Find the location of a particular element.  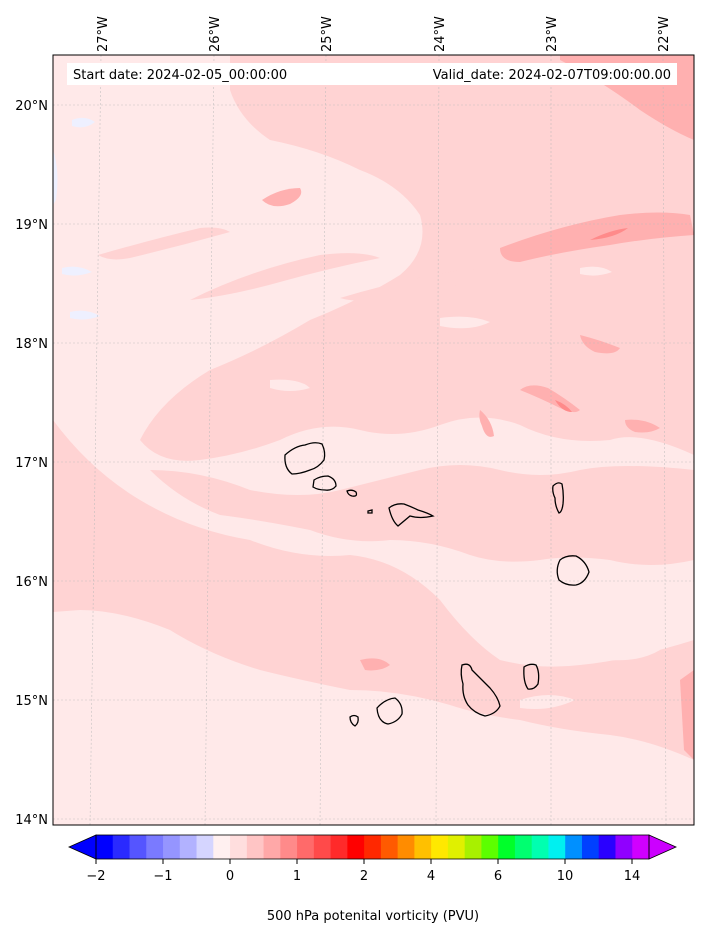

colorbar-tick-label: −1 is located at coordinates (162, 876).